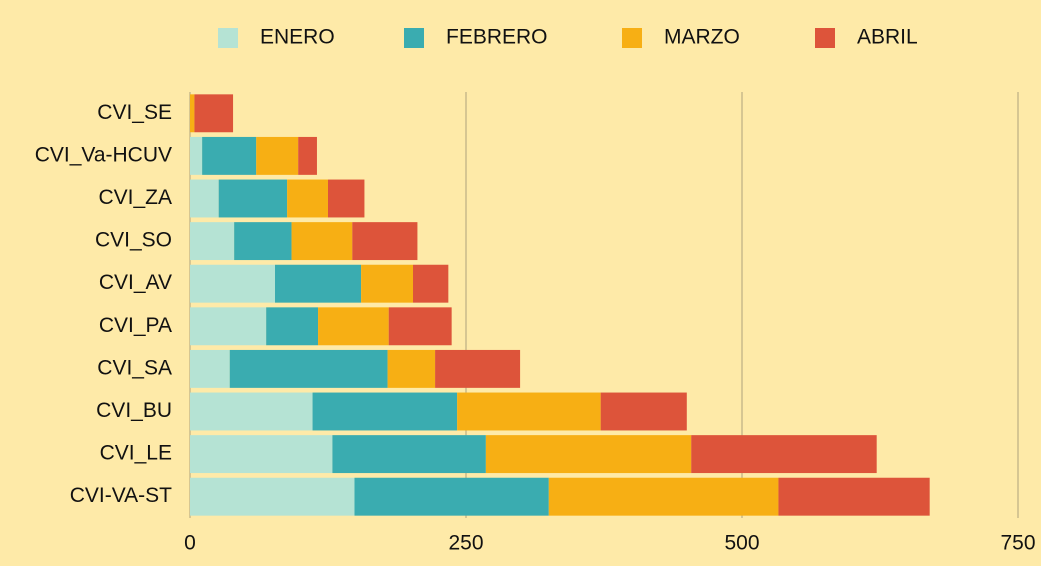  Describe the element at coordinates (134, 112) in the screenshot. I see `y-tick-label: CVI_SE` at that location.